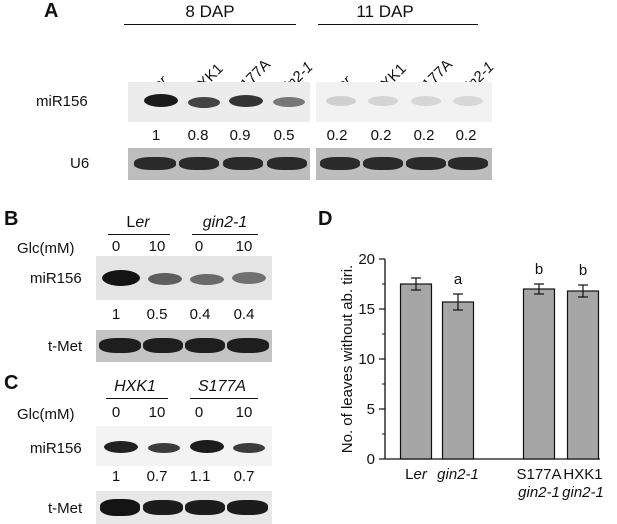  Describe the element at coordinates (284, 135) in the screenshot. I see `value-a-4: 0.5` at that location.